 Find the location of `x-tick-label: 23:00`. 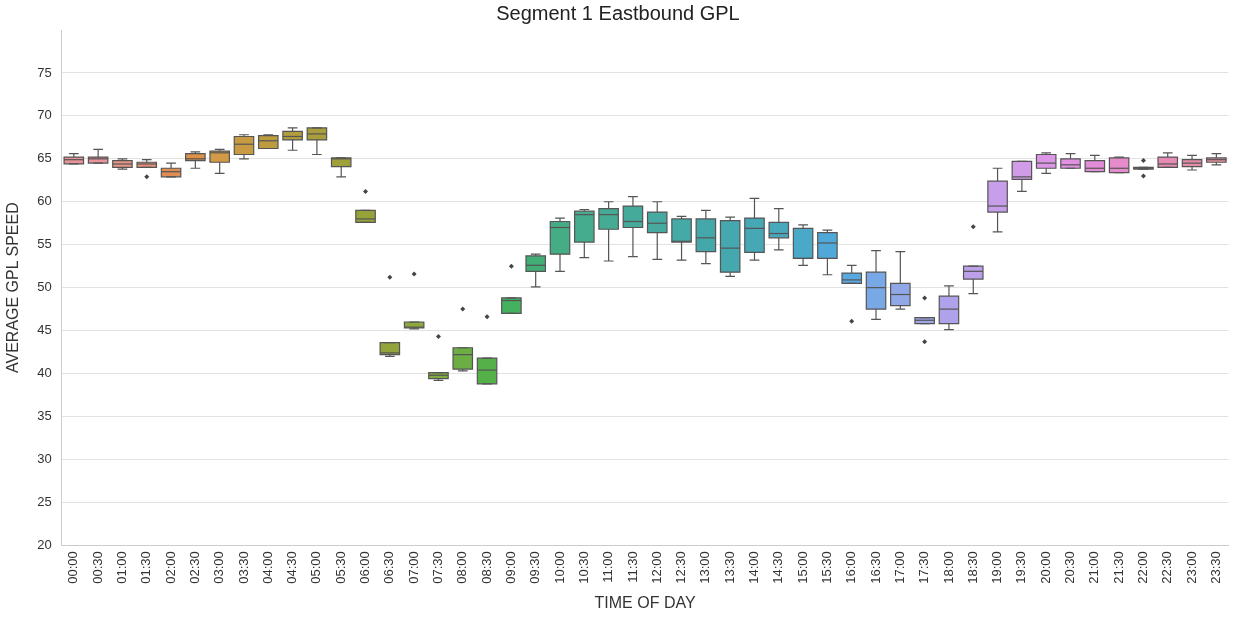

x-tick-label: 23:00 is located at coordinates (1191, 567).